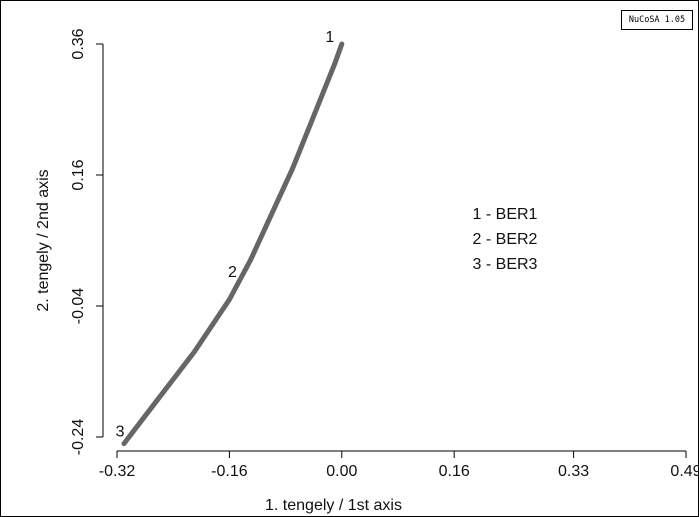 The height and width of the screenshot is (517, 699). I want to click on legend: 1 - BER1 2 - BER2 3 - BER3, so click(505, 239).